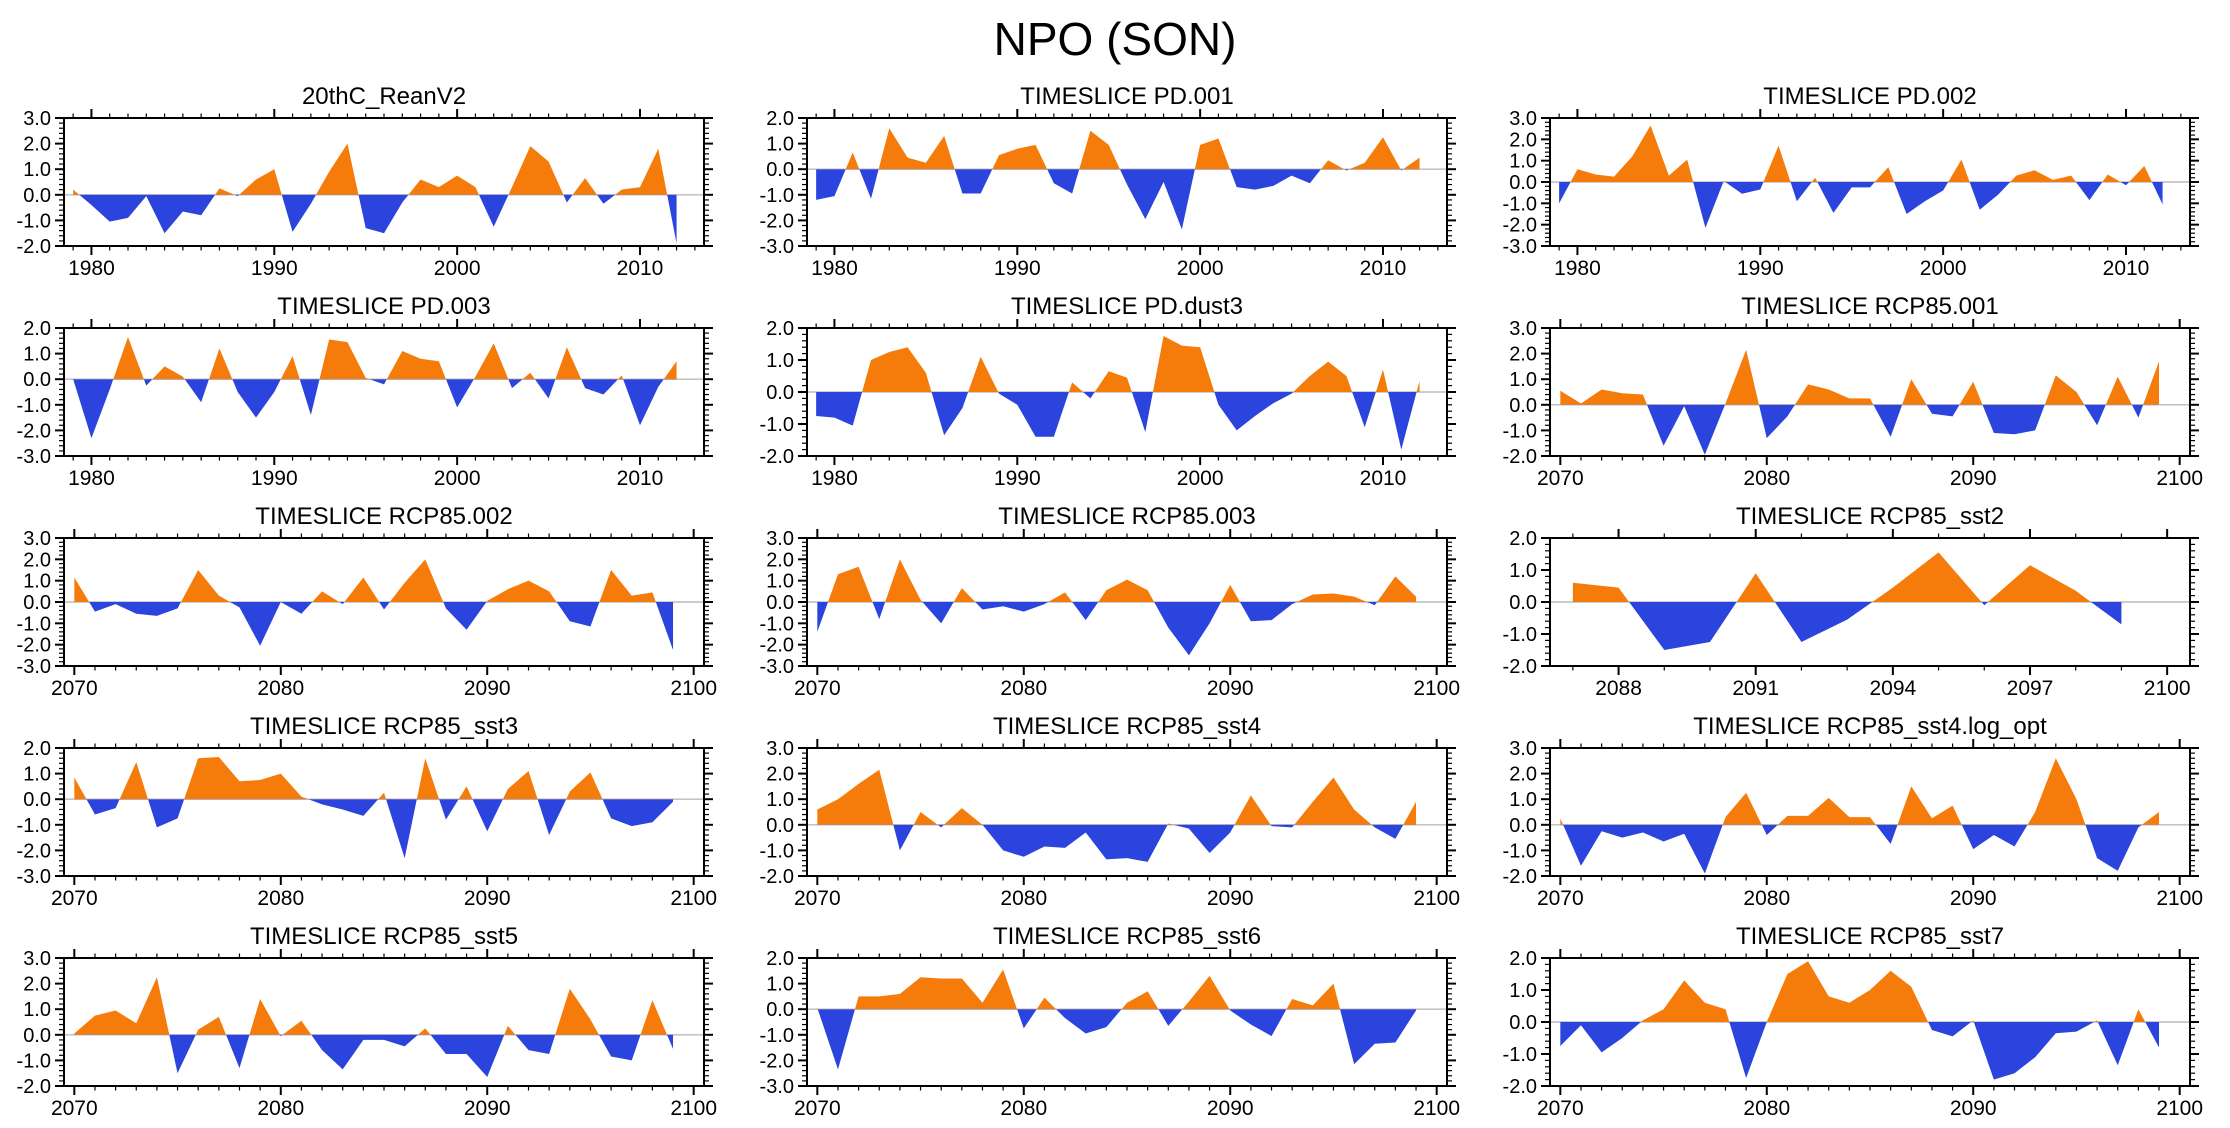 Image resolution: width=2230 pixels, height=1128 pixels. Describe the element at coordinates (383, 516) in the screenshot. I see `chart-title: TIMESLICE RCP85.002` at that location.